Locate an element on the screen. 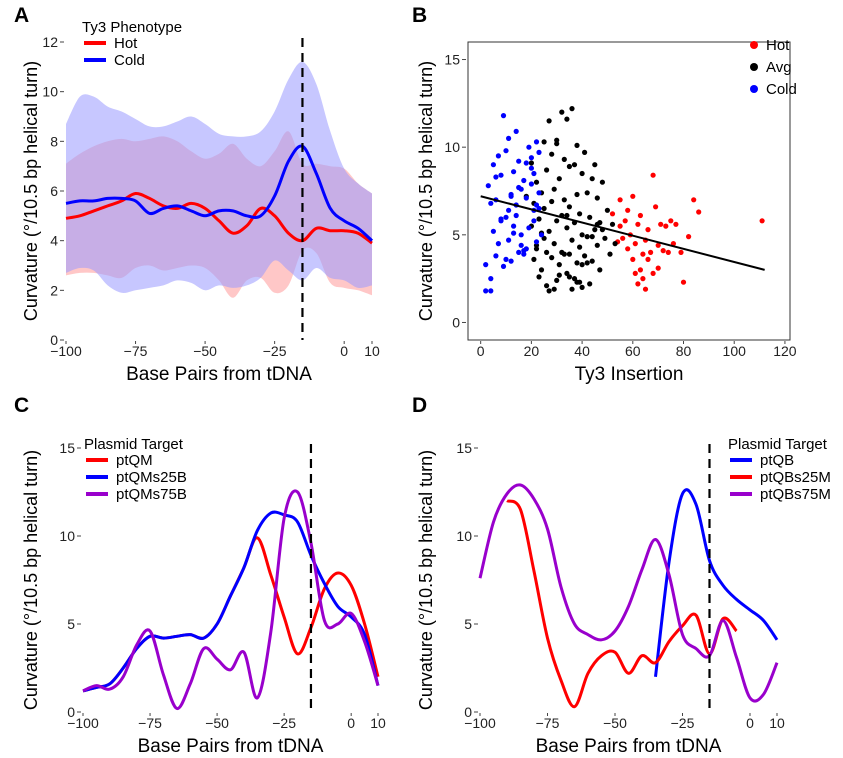  legend-entry: ptQBs75M is located at coordinates (795, 494).